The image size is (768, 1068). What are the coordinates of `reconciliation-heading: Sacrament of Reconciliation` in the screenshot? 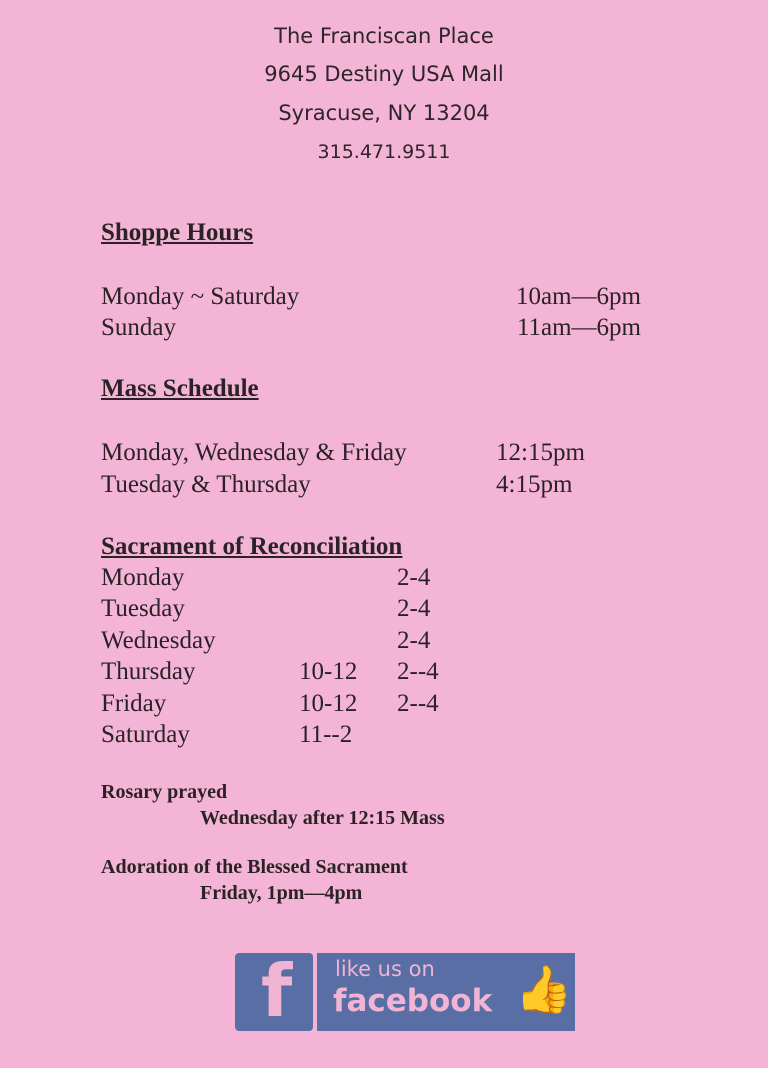 It's located at (252, 546).